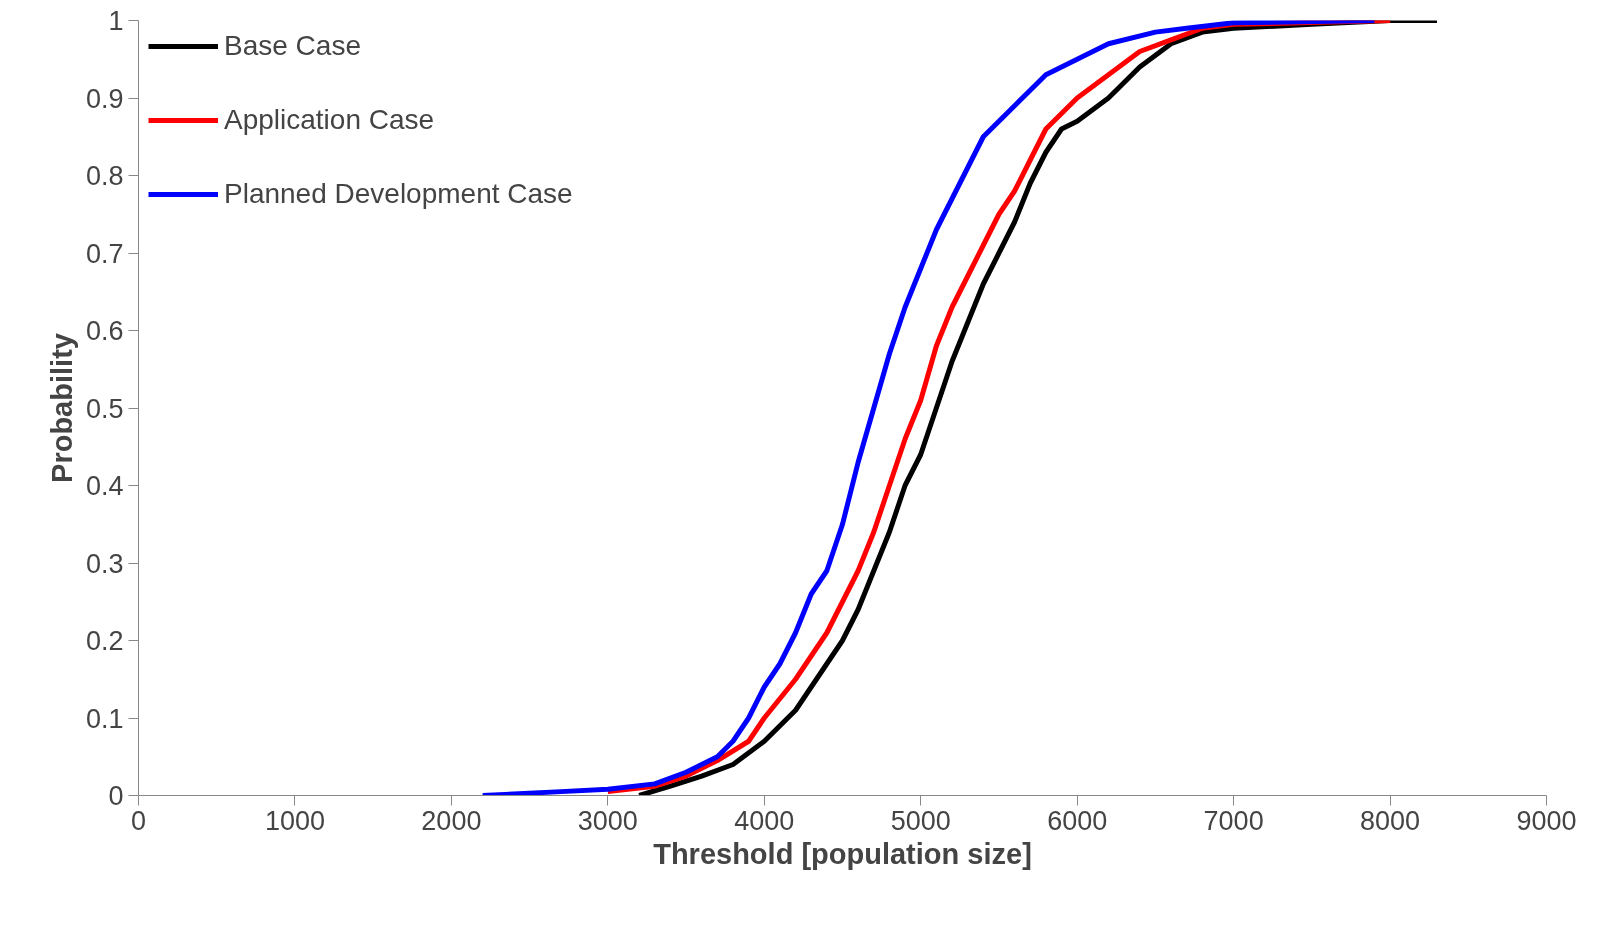  Describe the element at coordinates (607, 820) in the screenshot. I see `x-tick-label: 3000` at that location.